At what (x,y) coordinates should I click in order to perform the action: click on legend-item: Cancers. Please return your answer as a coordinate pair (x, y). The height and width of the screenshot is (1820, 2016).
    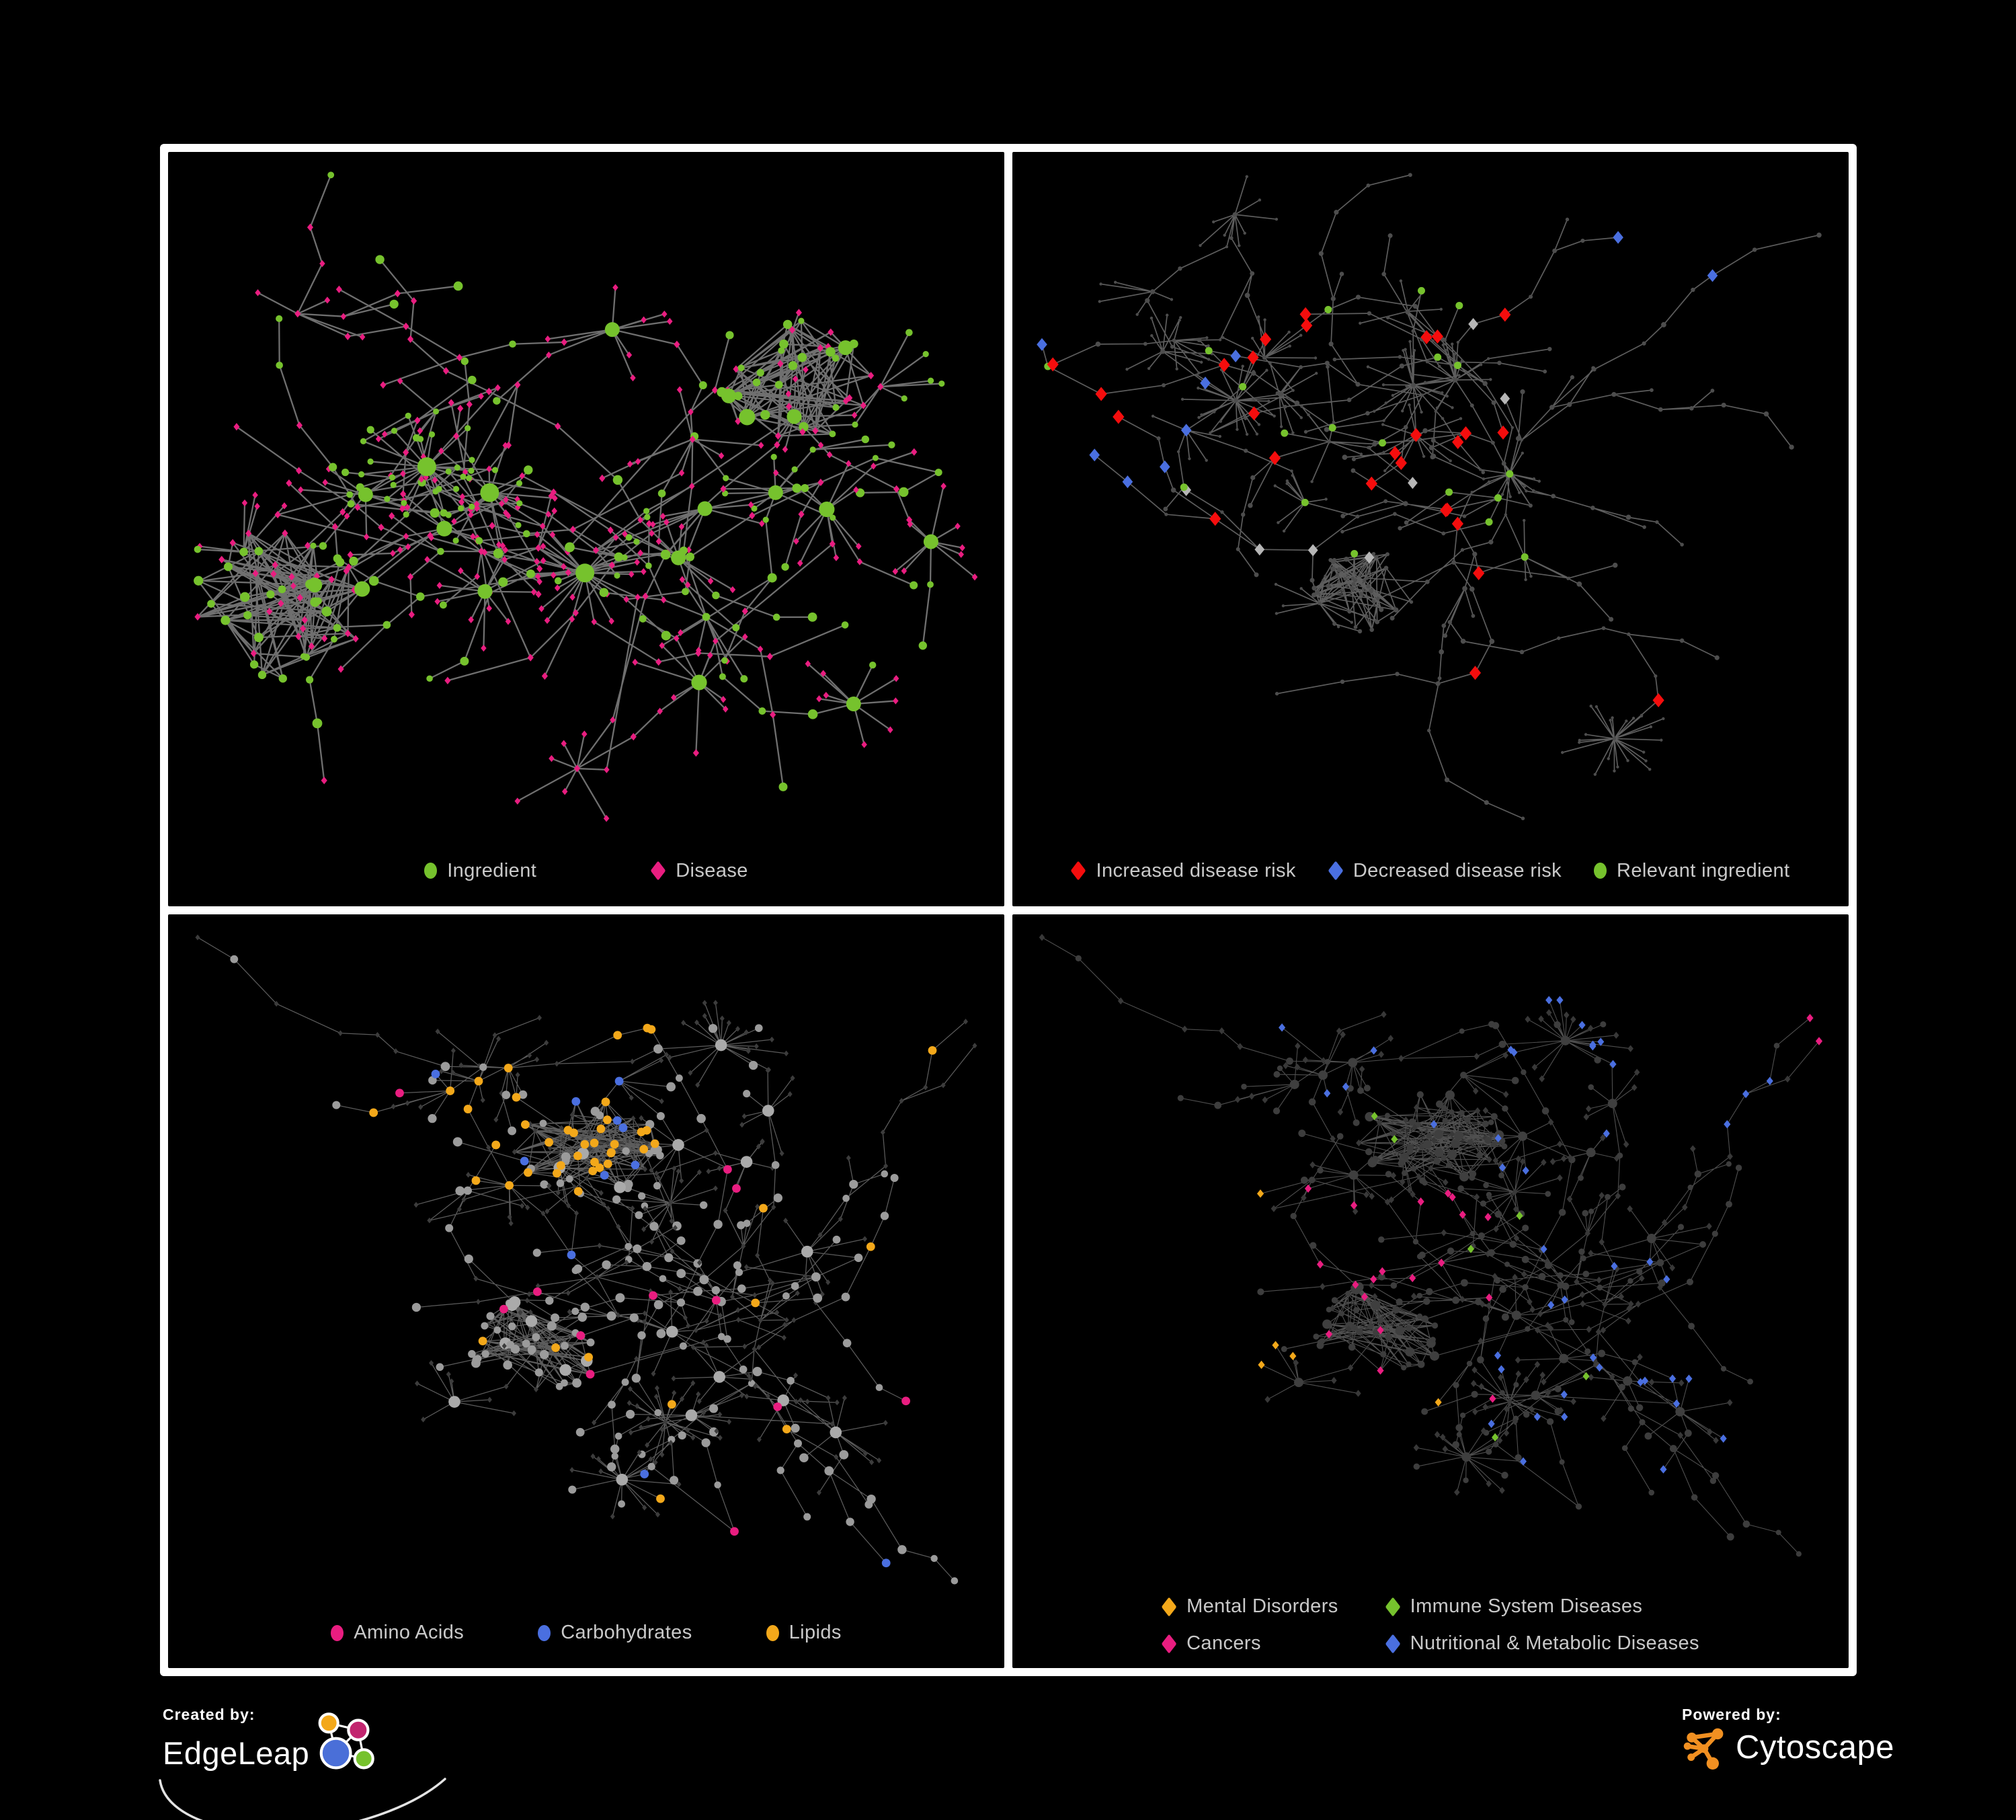
    Looking at the image, I should click on (1211, 1643).